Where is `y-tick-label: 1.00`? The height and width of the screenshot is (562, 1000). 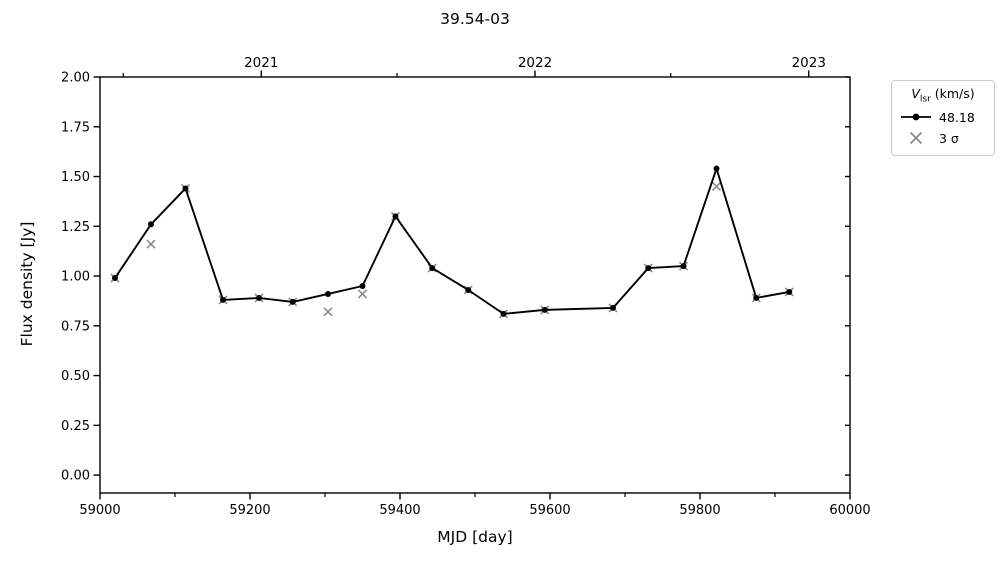 y-tick-label: 1.00 is located at coordinates (75, 277).